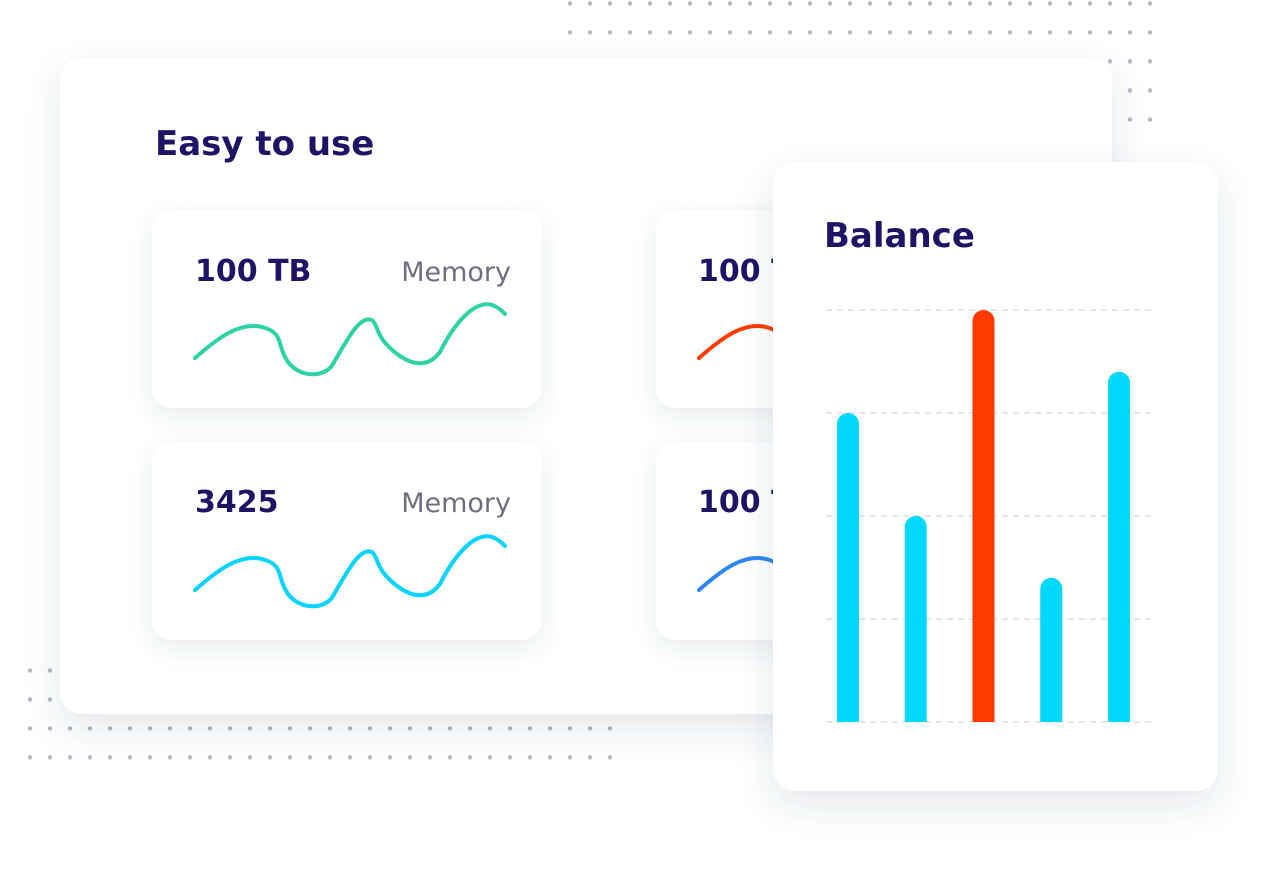 The width and height of the screenshot is (1283, 877). What do you see at coordinates (237, 502) in the screenshot?
I see `card-value: 3425` at bounding box center [237, 502].